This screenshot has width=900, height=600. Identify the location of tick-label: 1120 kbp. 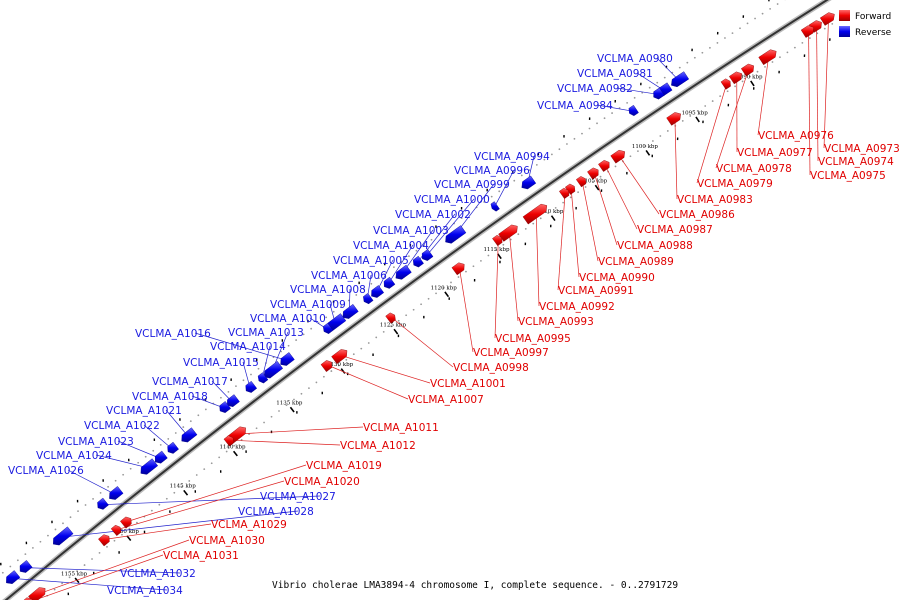
(444, 288).